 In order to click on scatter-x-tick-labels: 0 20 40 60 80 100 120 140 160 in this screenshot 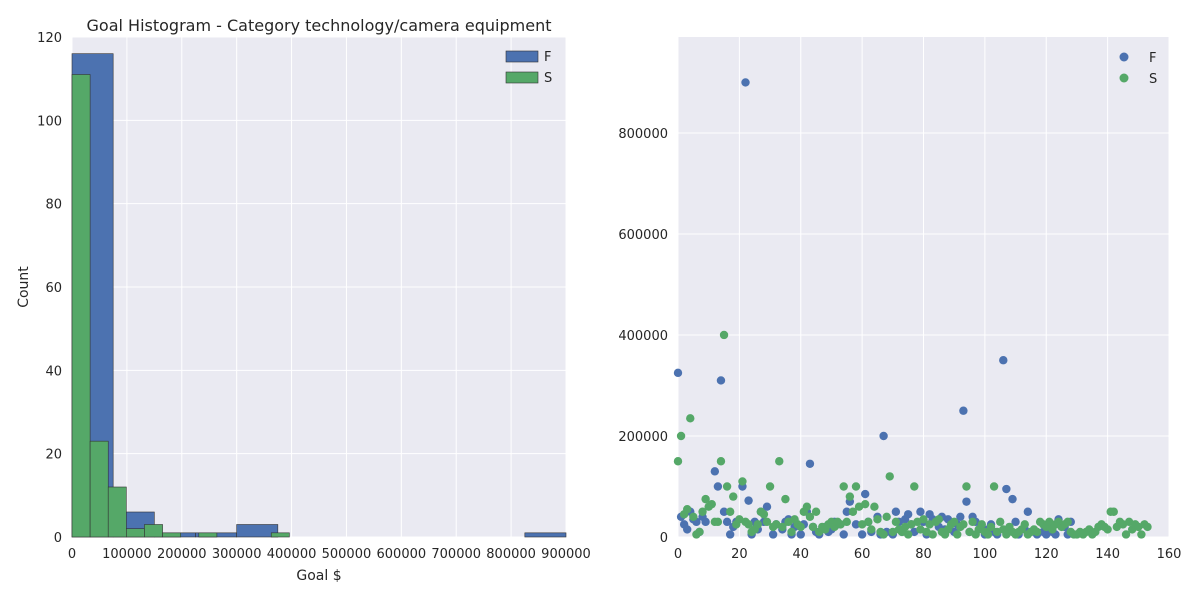, I will do `click(928, 554)`.